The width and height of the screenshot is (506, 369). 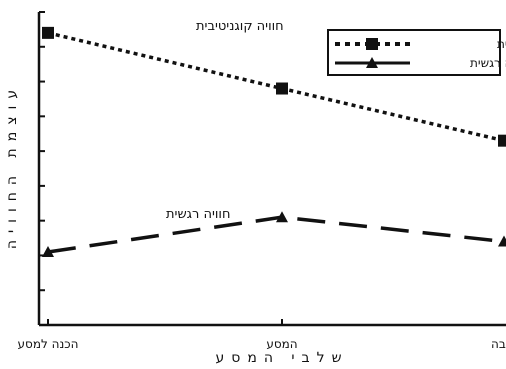 I want to click on y-axis-label: עוצמת החוויה, so click(x=12, y=166).